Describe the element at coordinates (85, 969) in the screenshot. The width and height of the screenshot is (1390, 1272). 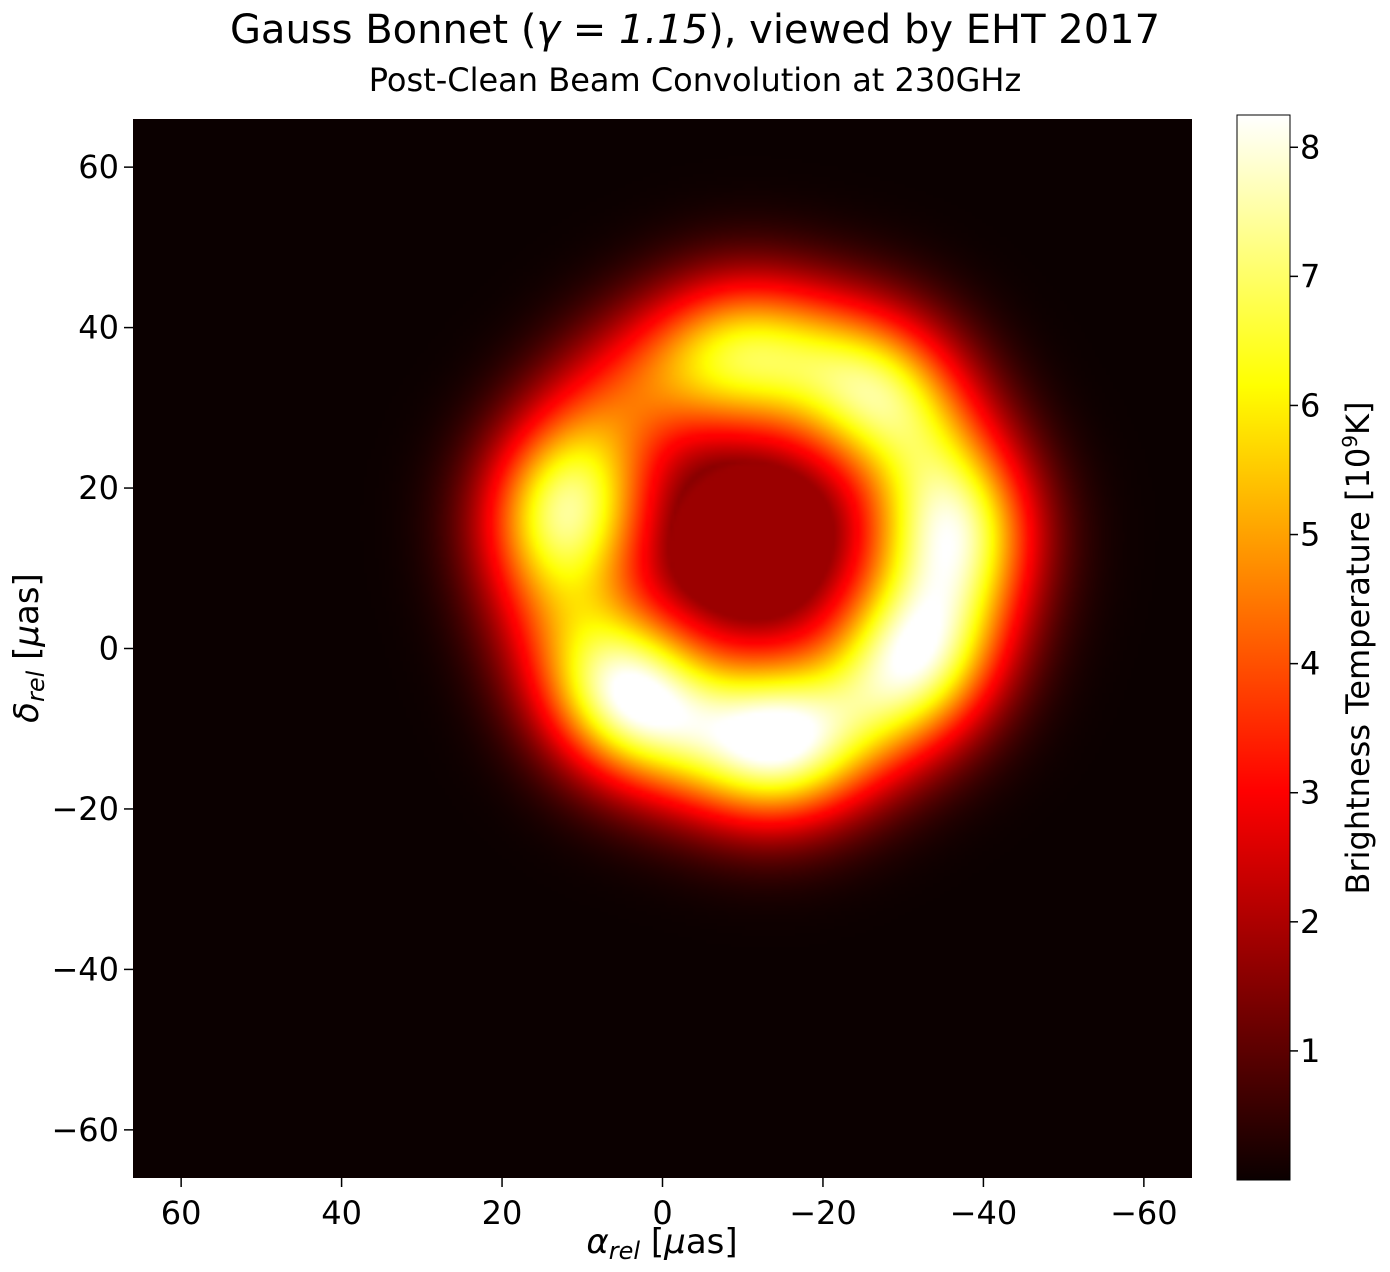
I see `y-tick-label: −40` at that location.